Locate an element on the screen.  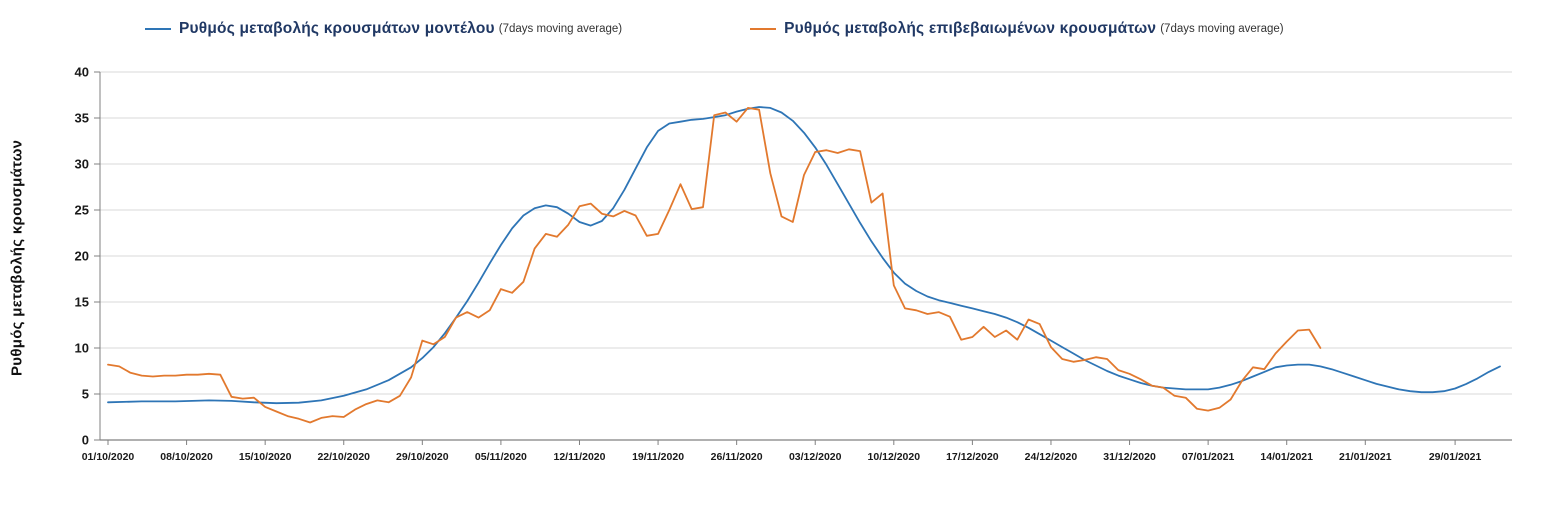
y-tick-label: 35 is located at coordinates (82, 118).